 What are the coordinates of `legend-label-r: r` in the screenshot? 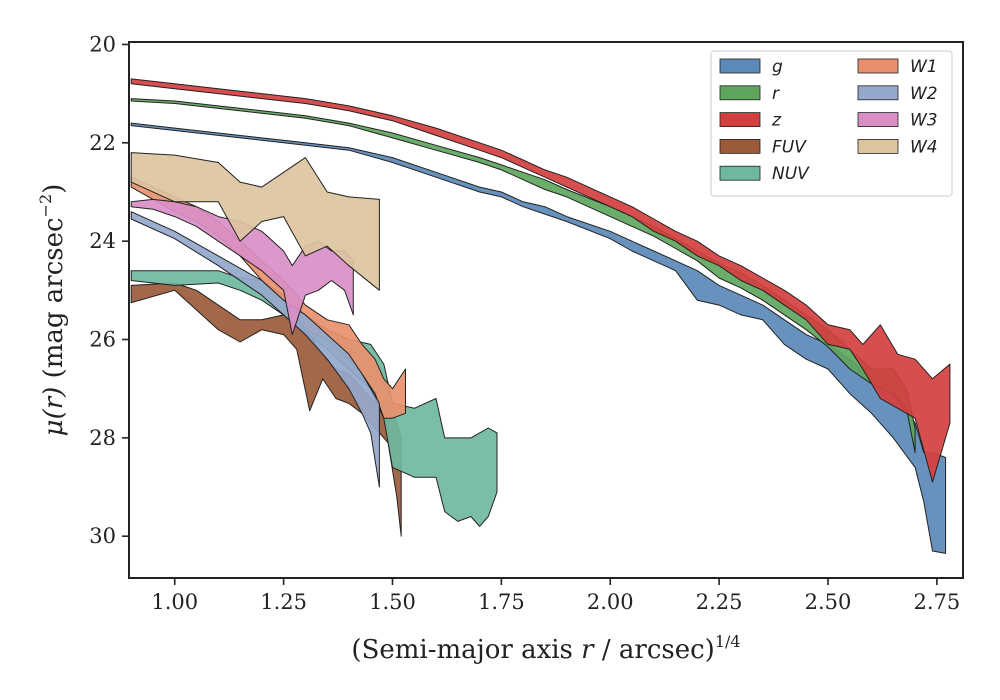 It's located at (776, 94).